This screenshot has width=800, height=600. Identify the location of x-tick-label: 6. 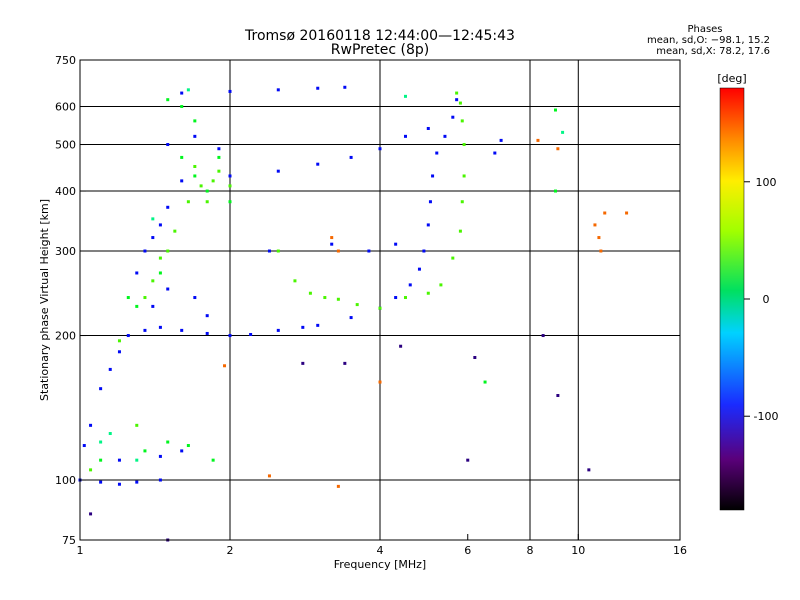
(467, 550).